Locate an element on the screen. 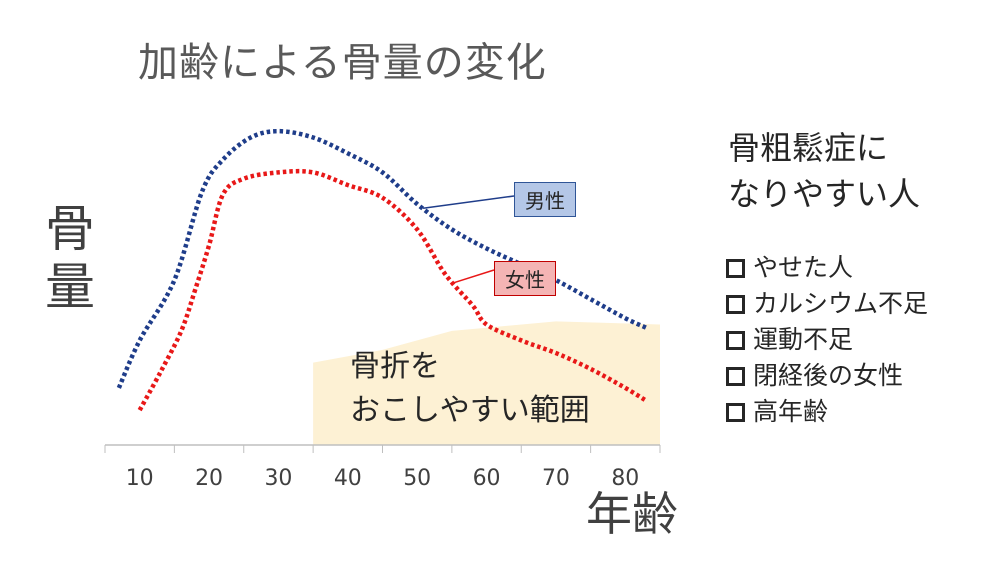 The width and height of the screenshot is (1000, 563). fracture-risk-zone is located at coordinates (486, 383).